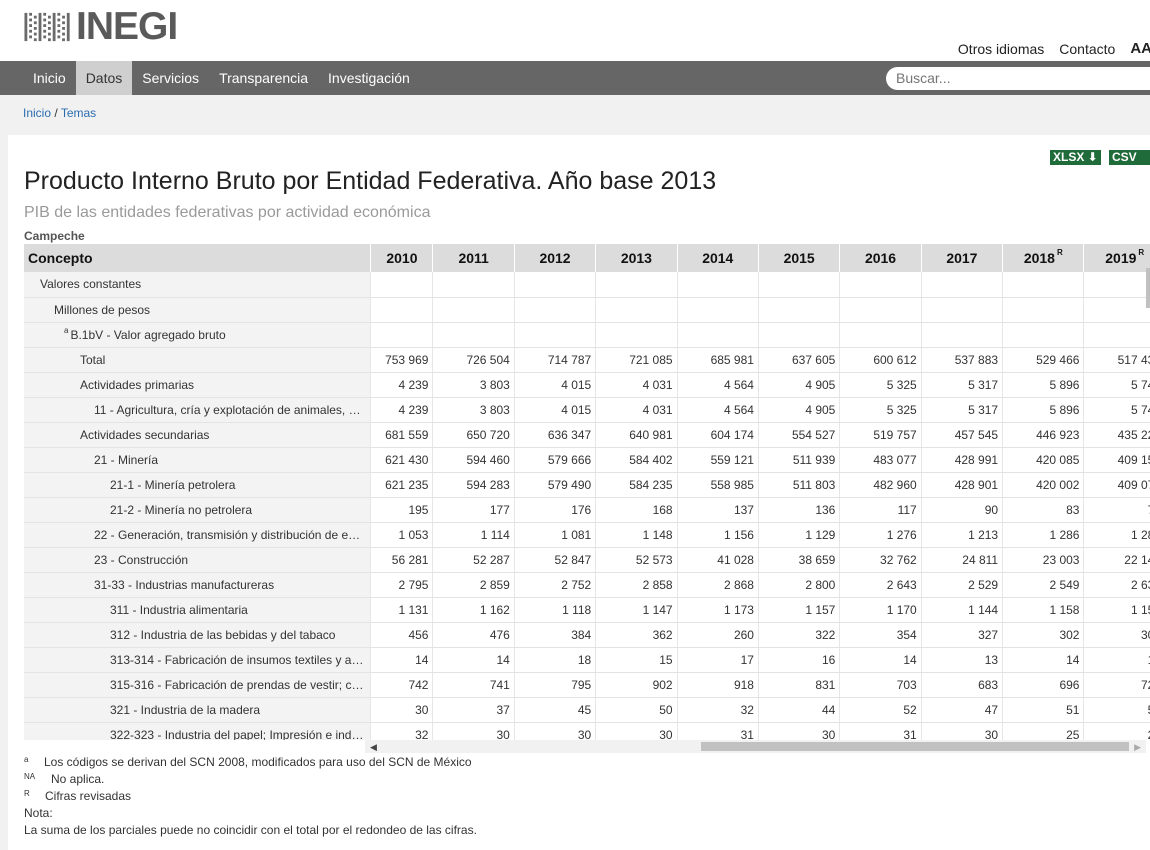 The height and width of the screenshot is (850, 1150). I want to click on value-cell: 32, so click(718, 710).